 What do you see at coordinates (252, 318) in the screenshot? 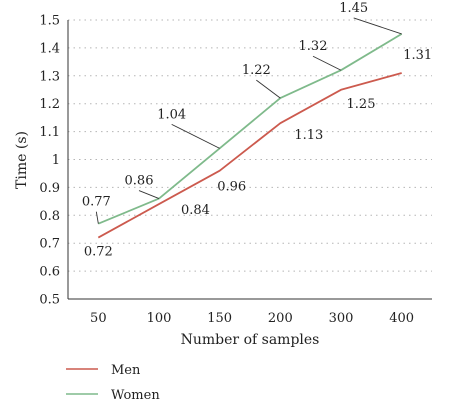
I see `x-tick-labels: 50 100 150 200 300 400` at bounding box center [252, 318].